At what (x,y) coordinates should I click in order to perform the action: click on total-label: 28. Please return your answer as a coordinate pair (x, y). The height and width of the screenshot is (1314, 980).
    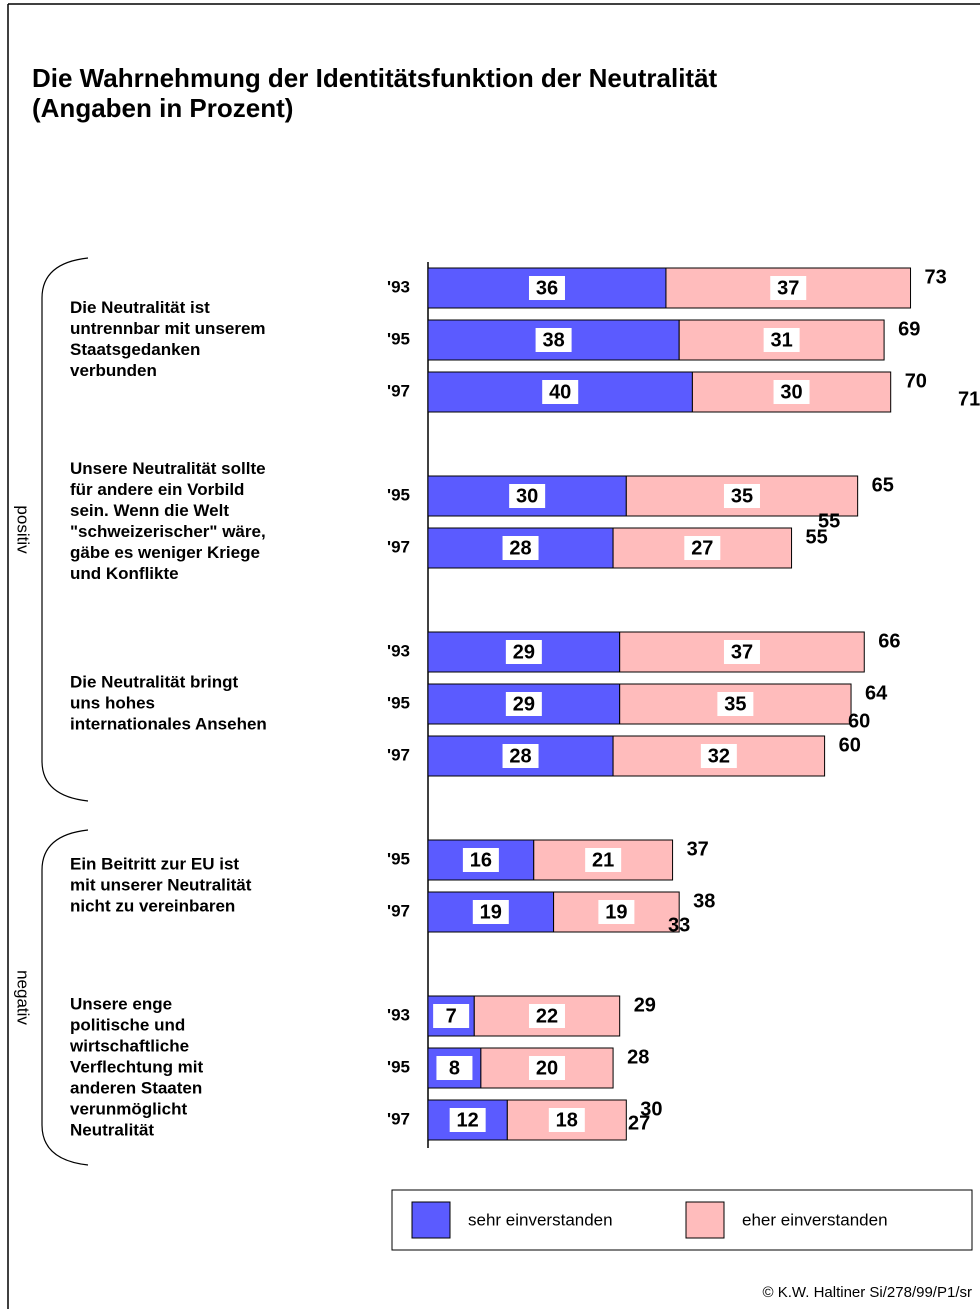
    Looking at the image, I should click on (638, 1057).